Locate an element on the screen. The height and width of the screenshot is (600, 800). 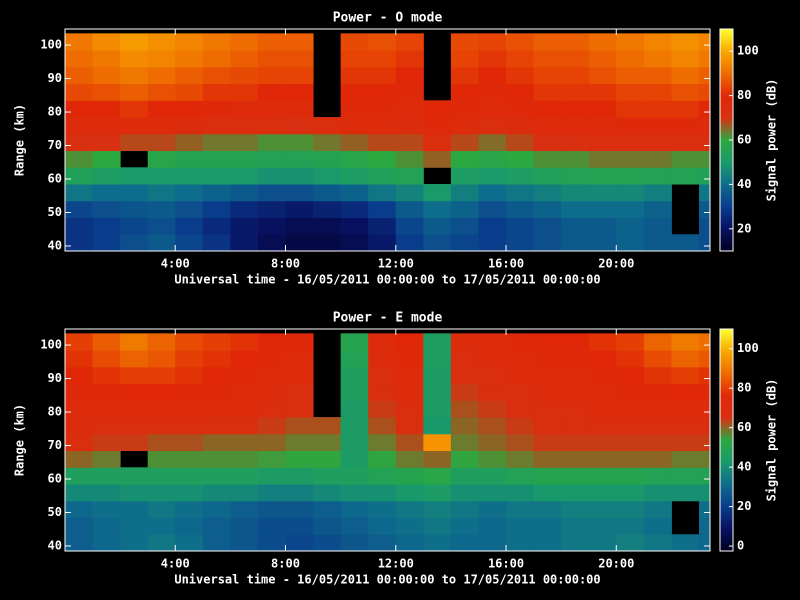
y-tick-label: 90 is located at coordinates (55, 78).